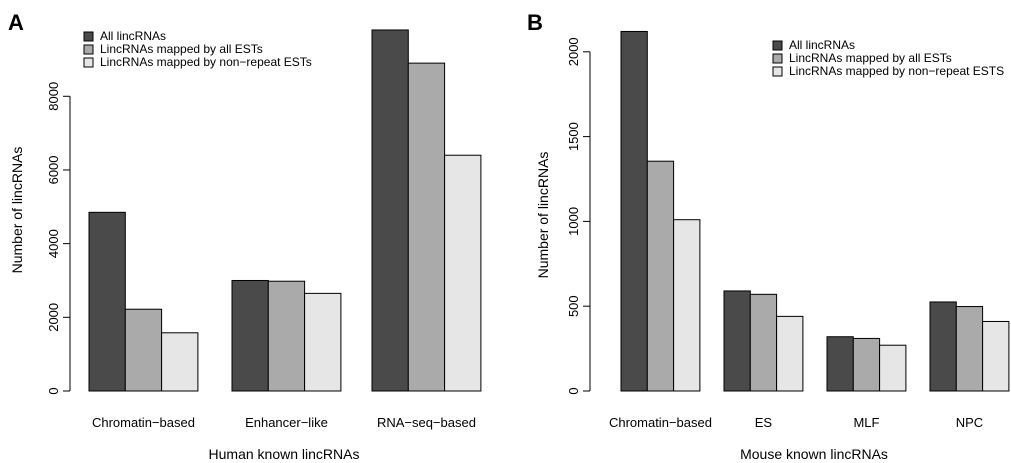  Describe the element at coordinates (543, 215) in the screenshot. I see `y-axis-title-b: Number of lincRNAs` at that location.